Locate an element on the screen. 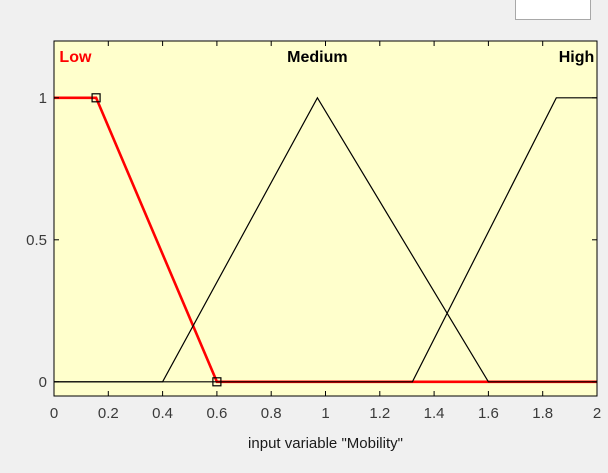  mf-label-medium: Medium is located at coordinates (317, 57).